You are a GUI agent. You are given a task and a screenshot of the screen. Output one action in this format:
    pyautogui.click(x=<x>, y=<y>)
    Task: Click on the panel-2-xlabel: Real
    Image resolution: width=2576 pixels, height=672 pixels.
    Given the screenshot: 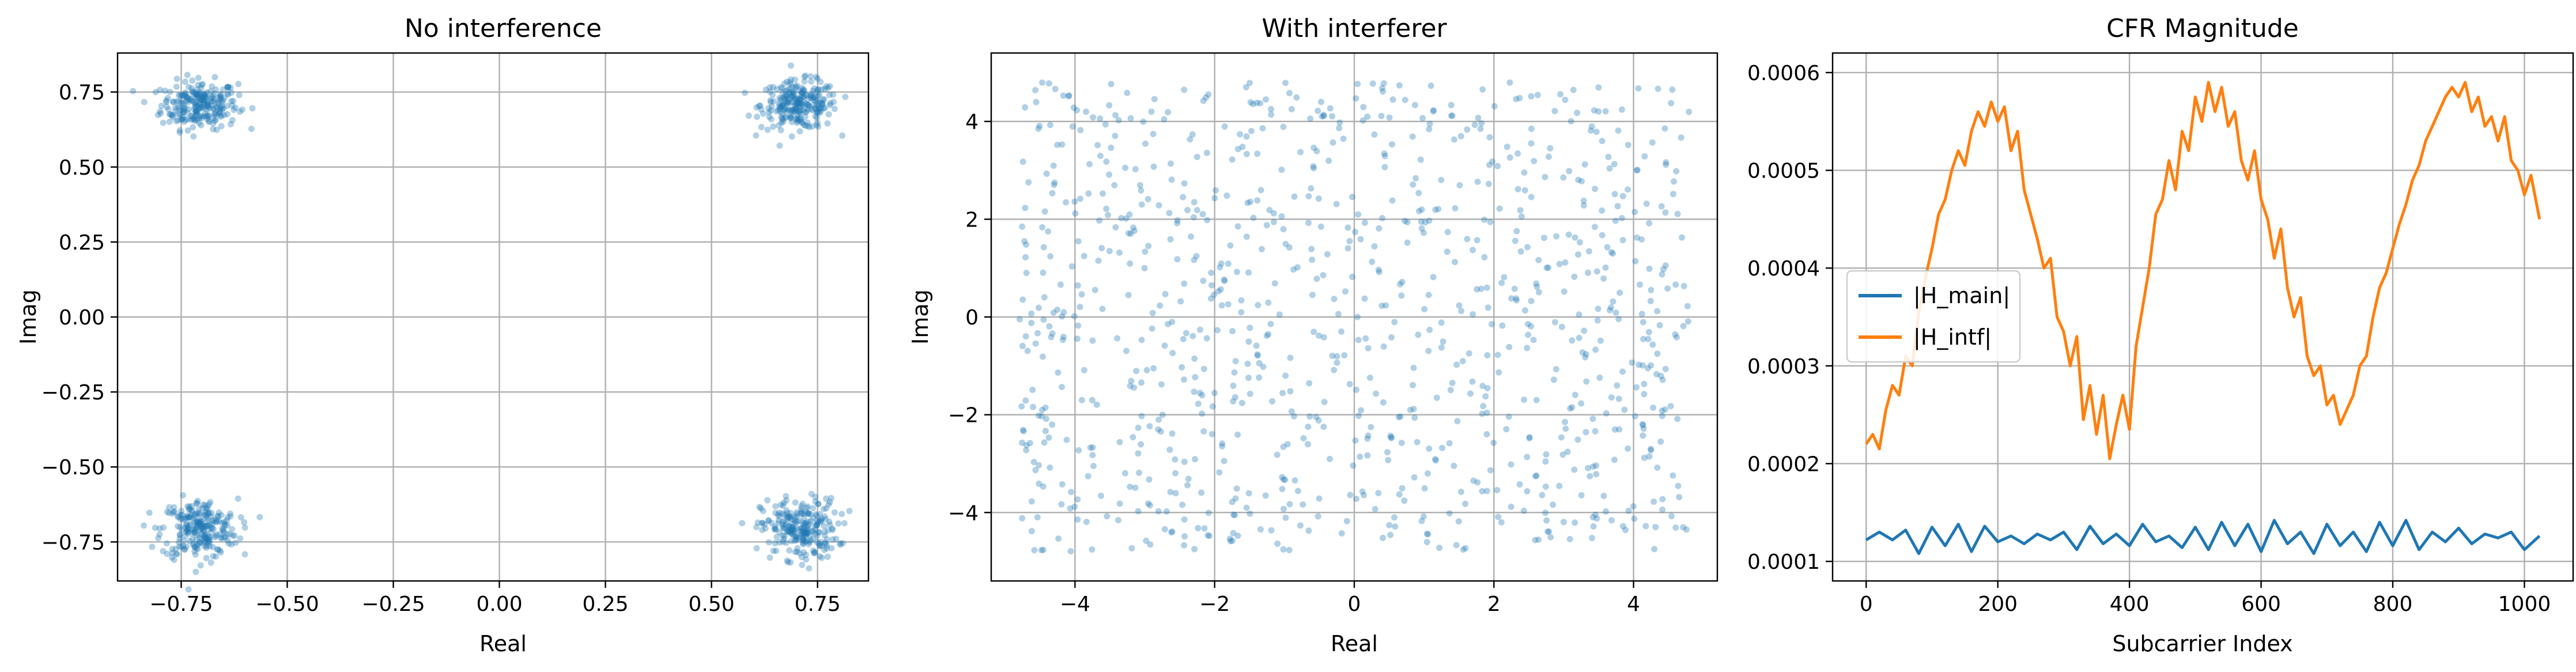 What is the action you would take?
    pyautogui.click(x=1354, y=643)
    